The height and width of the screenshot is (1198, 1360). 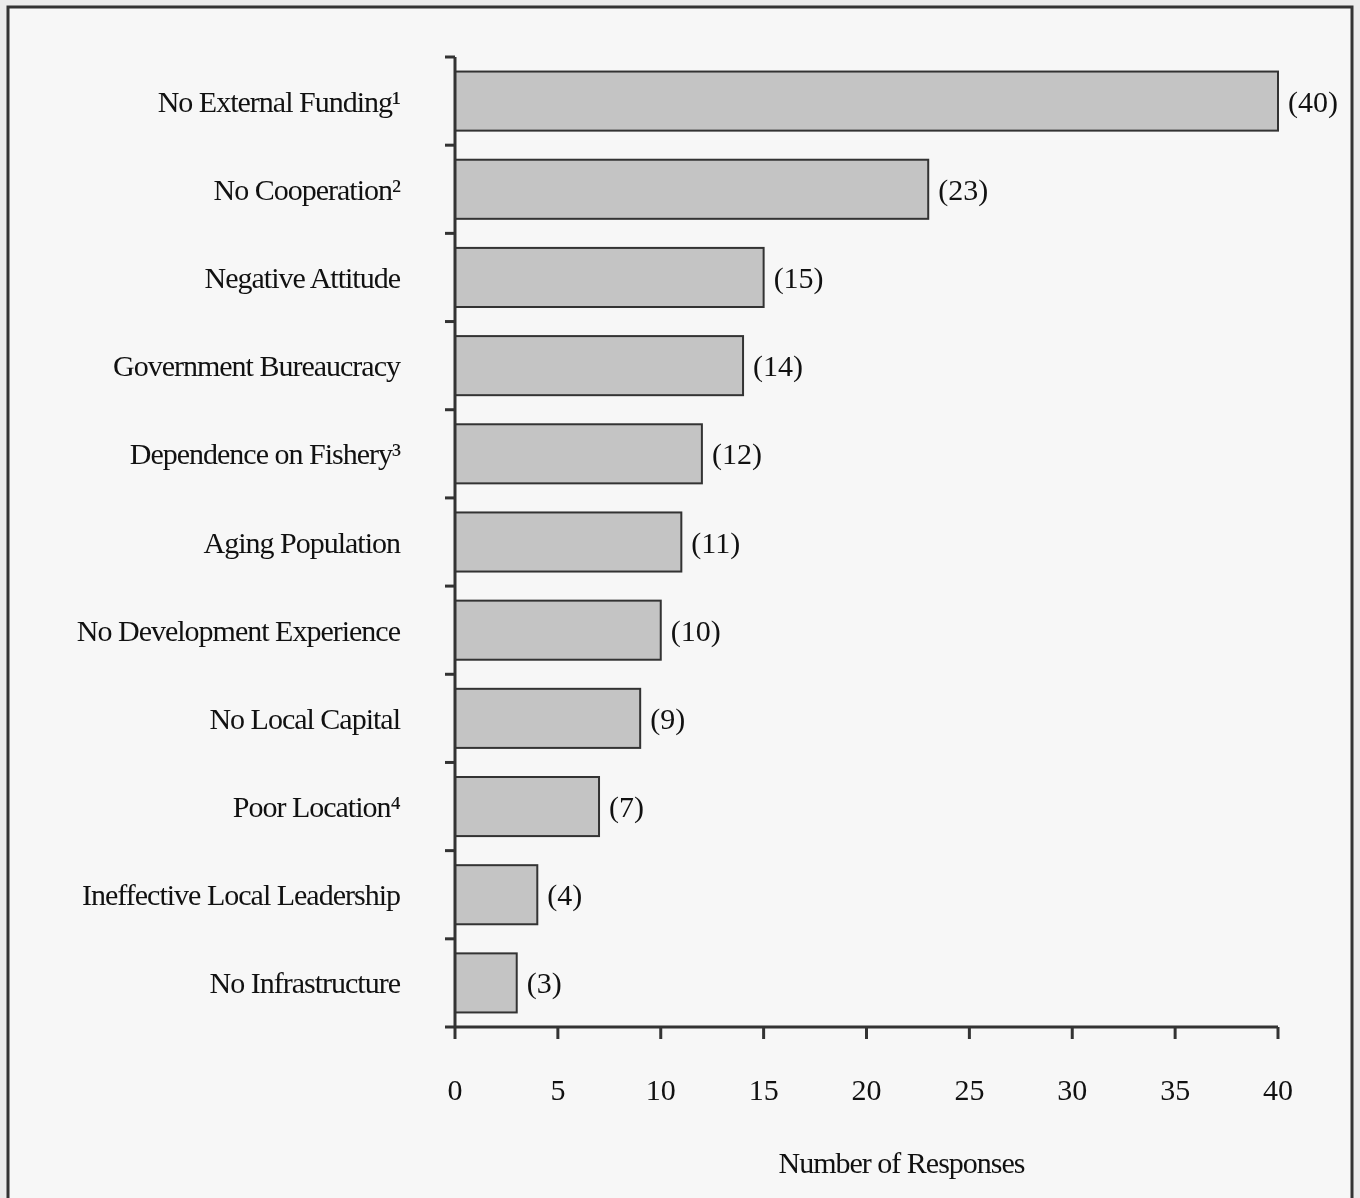 What do you see at coordinates (558, 1089) in the screenshot?
I see `x-tick-label: 5` at bounding box center [558, 1089].